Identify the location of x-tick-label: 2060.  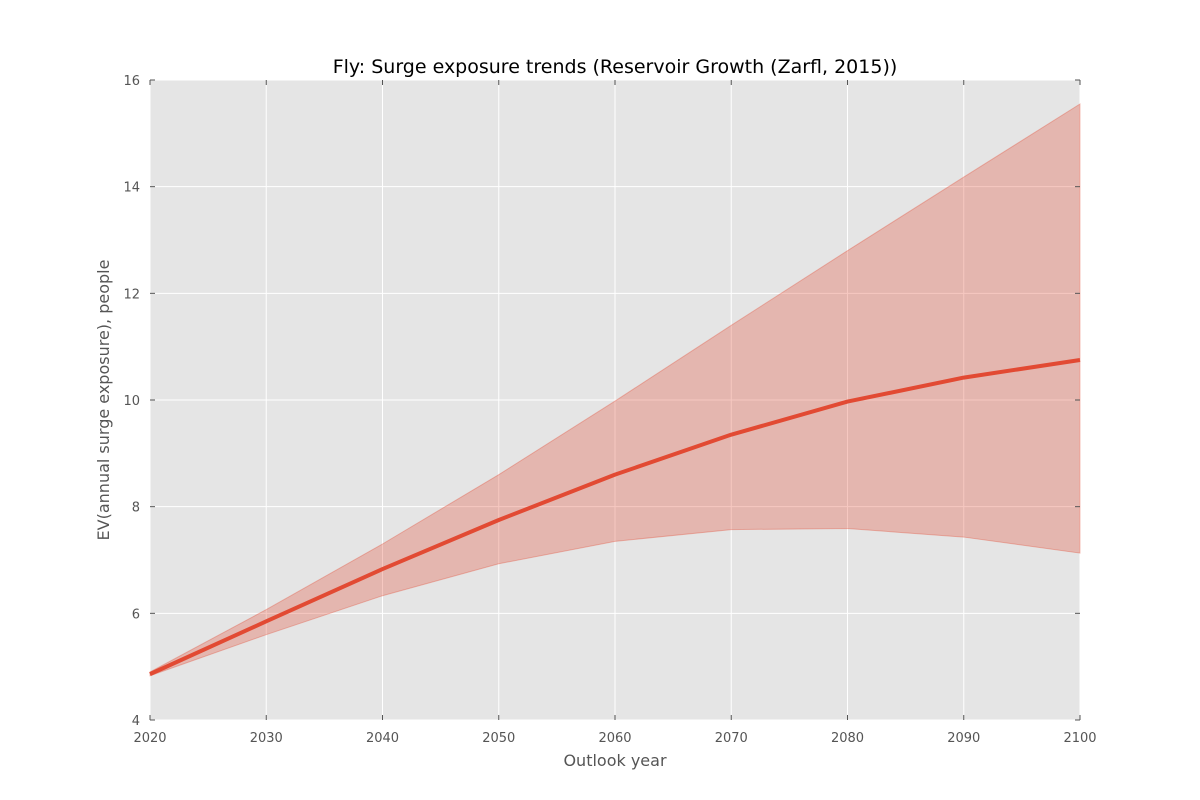
(614, 738).